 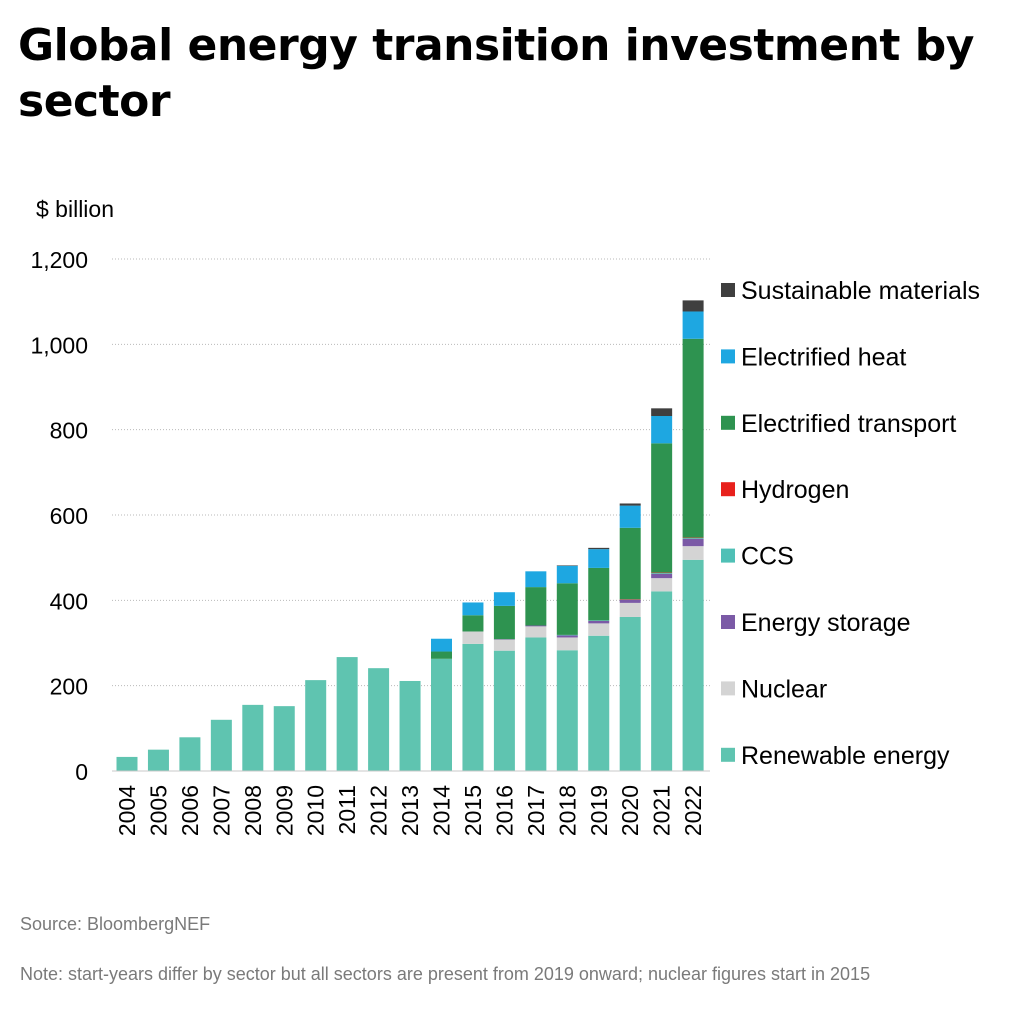 I want to click on legend-label: Hydrogen, so click(x=795, y=490).